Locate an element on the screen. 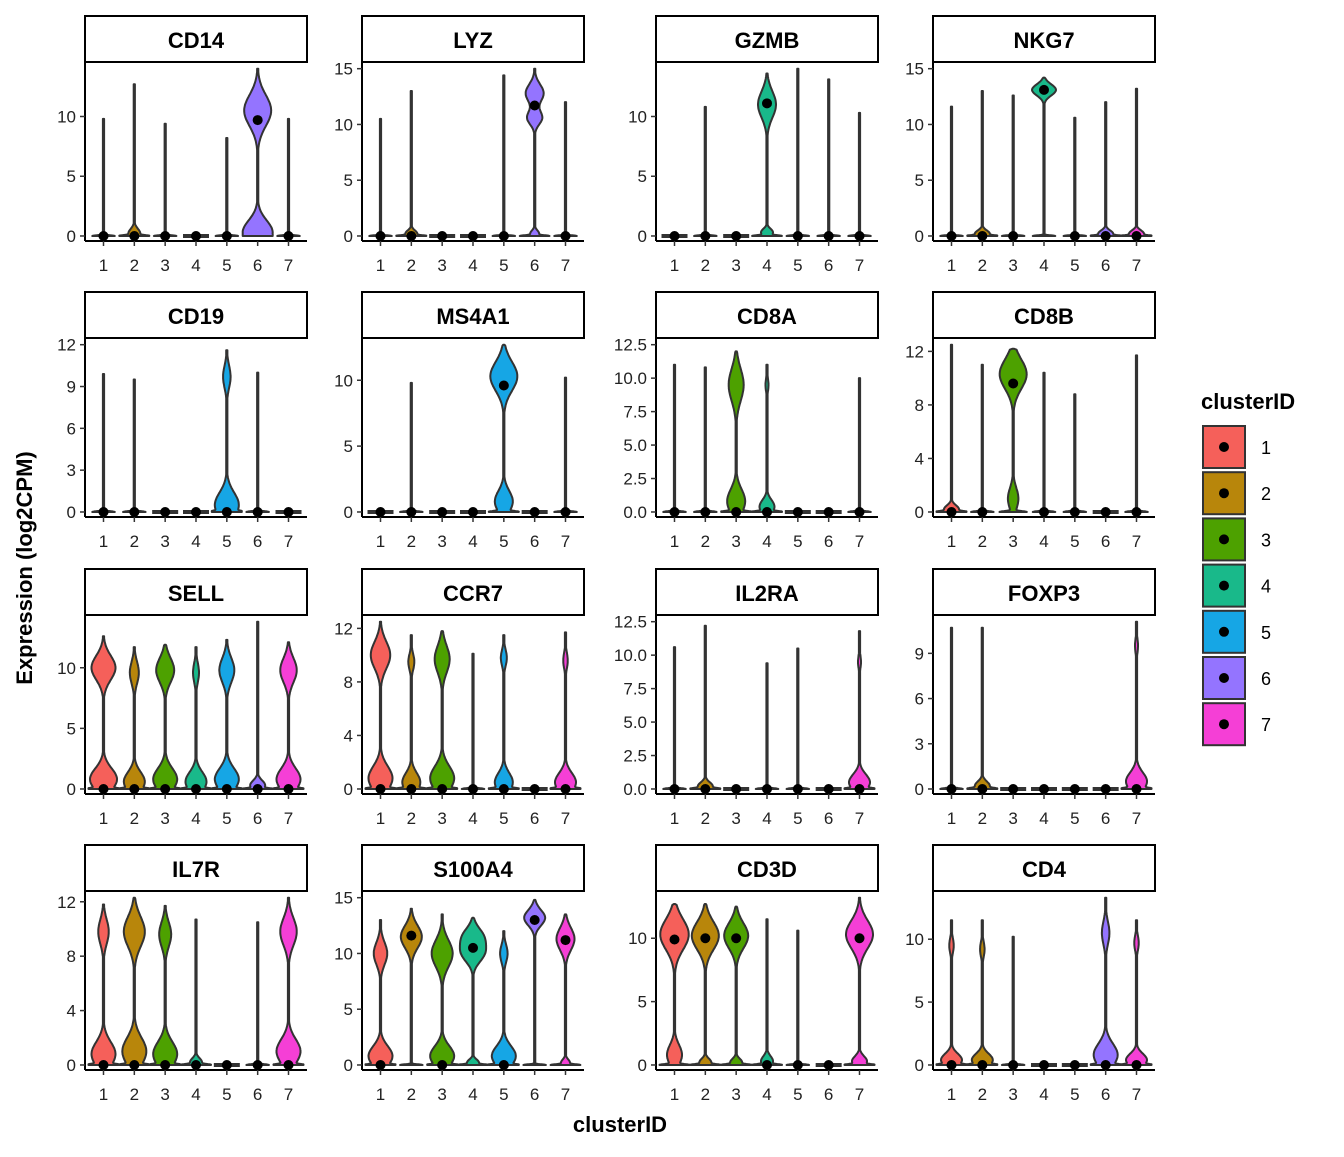 This screenshot has height=1157, width=1344. y-tick-label: 6 is located at coordinates (919, 699).